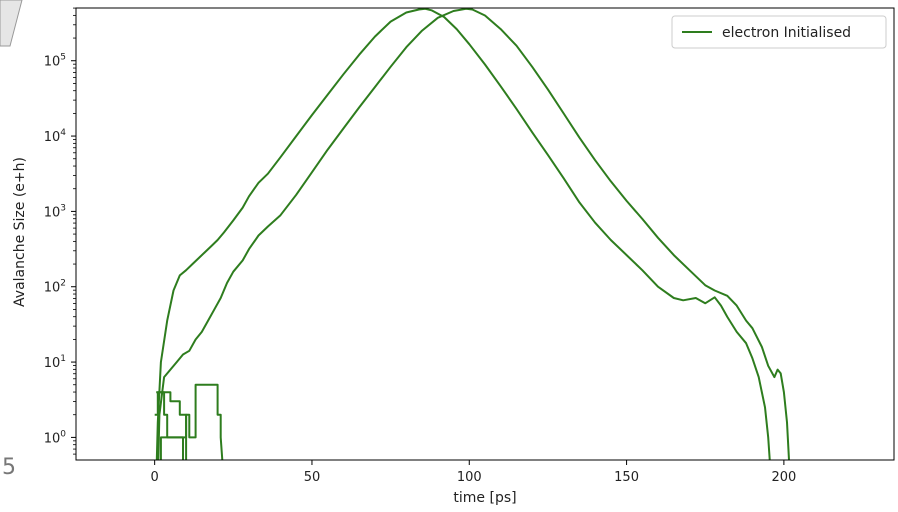 Image resolution: width=898 pixels, height=512 pixels. Describe the element at coordinates (55, 437) in the screenshot. I see `y-tick-label: 10⁰` at that location.